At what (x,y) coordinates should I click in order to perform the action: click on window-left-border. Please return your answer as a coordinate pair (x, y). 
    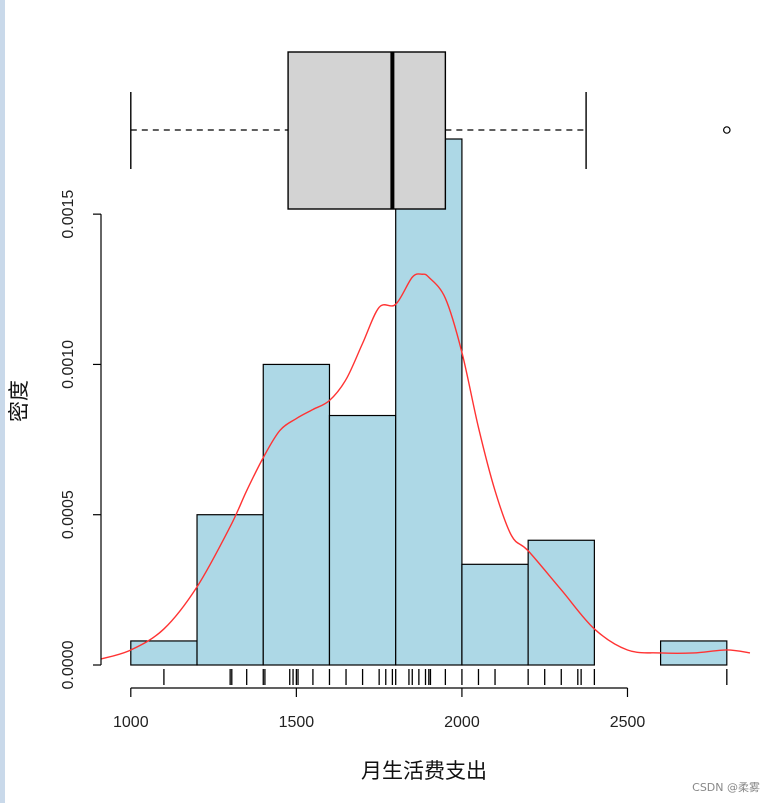
    Looking at the image, I should click on (2, 401).